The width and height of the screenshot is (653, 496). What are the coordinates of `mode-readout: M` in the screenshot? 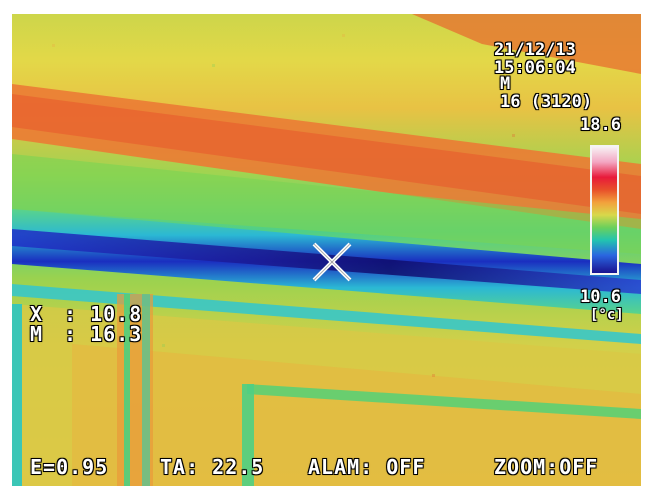 It's located at (505, 84).